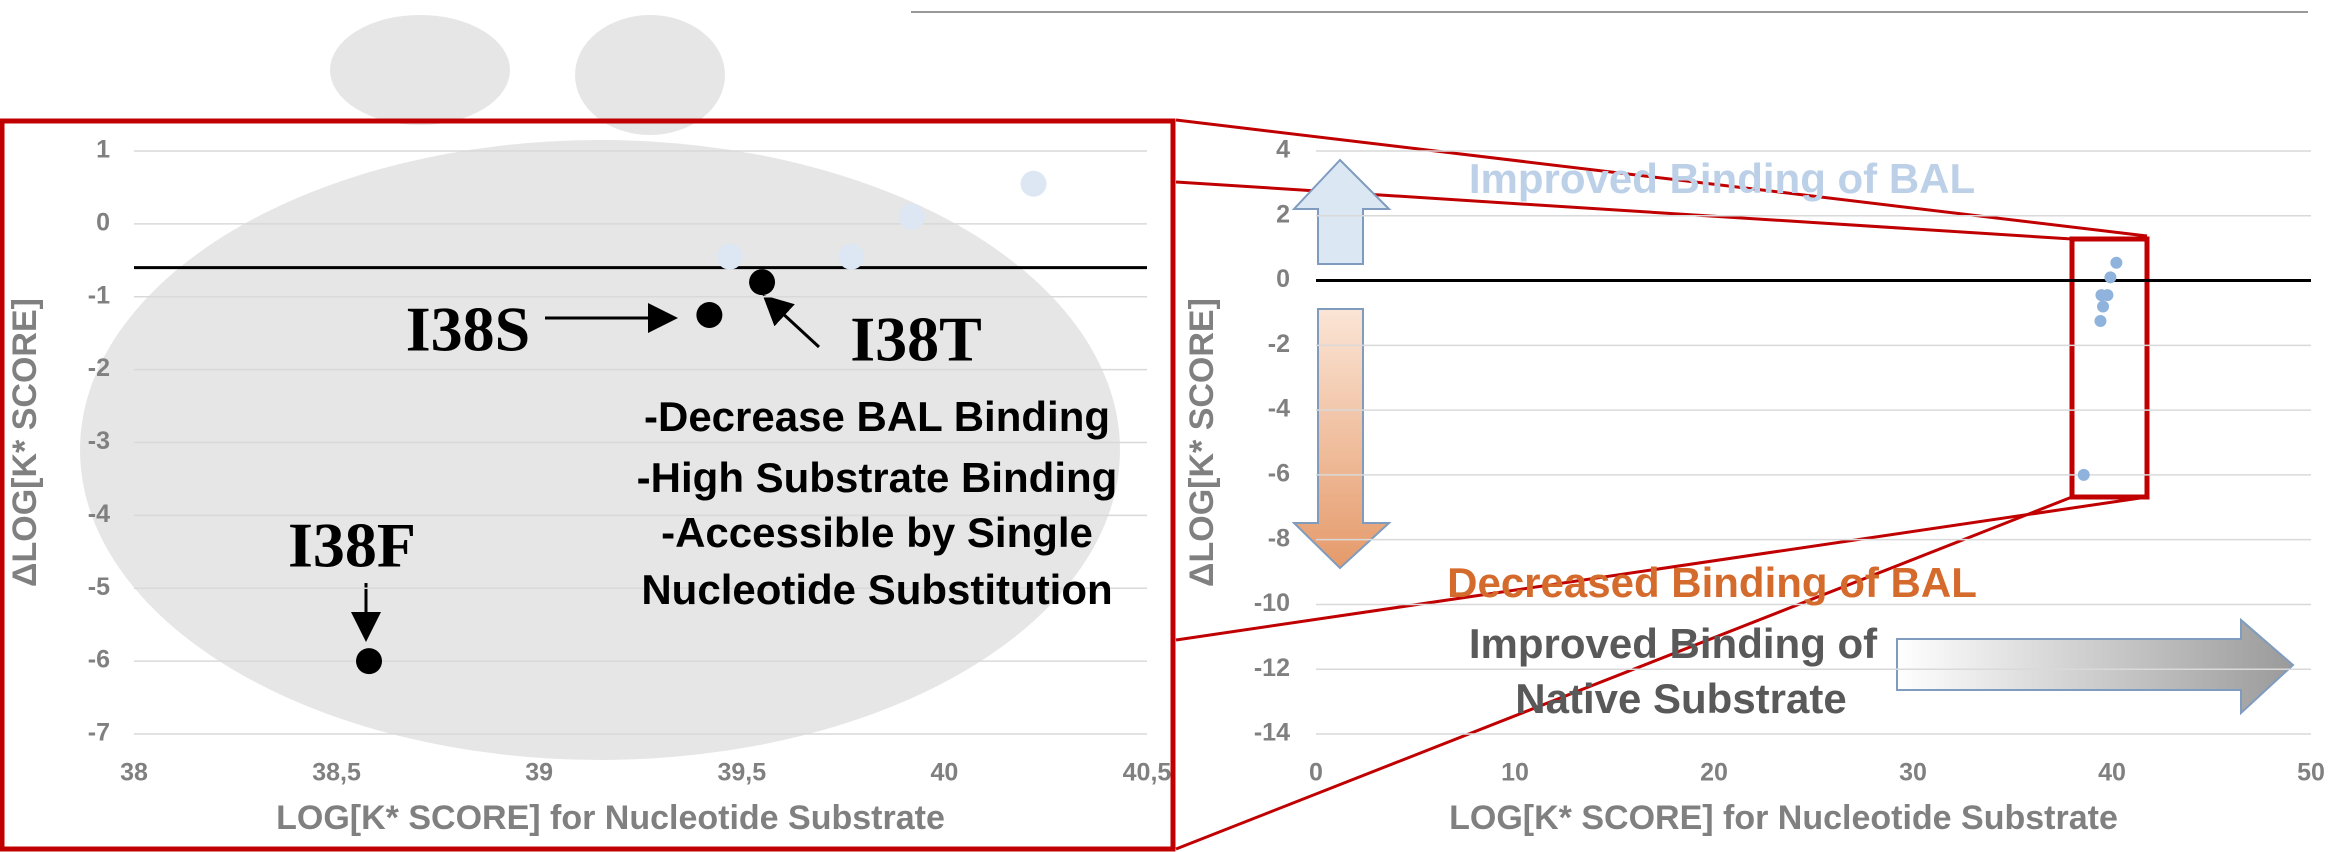  What do you see at coordinates (1341, 211) in the screenshot?
I see `up-arrow` at bounding box center [1341, 211].